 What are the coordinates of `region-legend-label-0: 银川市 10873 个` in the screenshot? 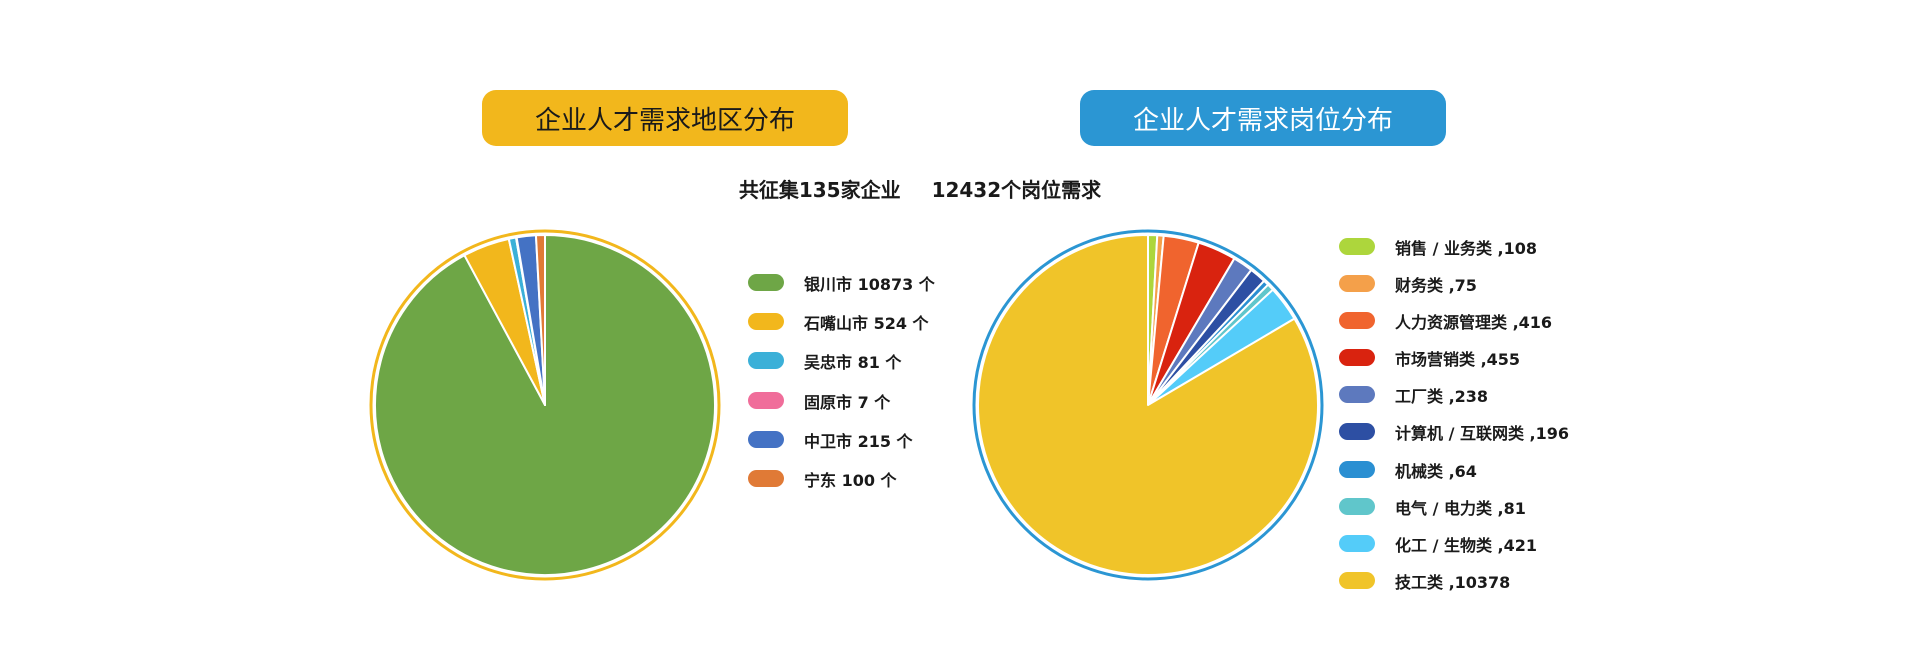 It's located at (869, 284).